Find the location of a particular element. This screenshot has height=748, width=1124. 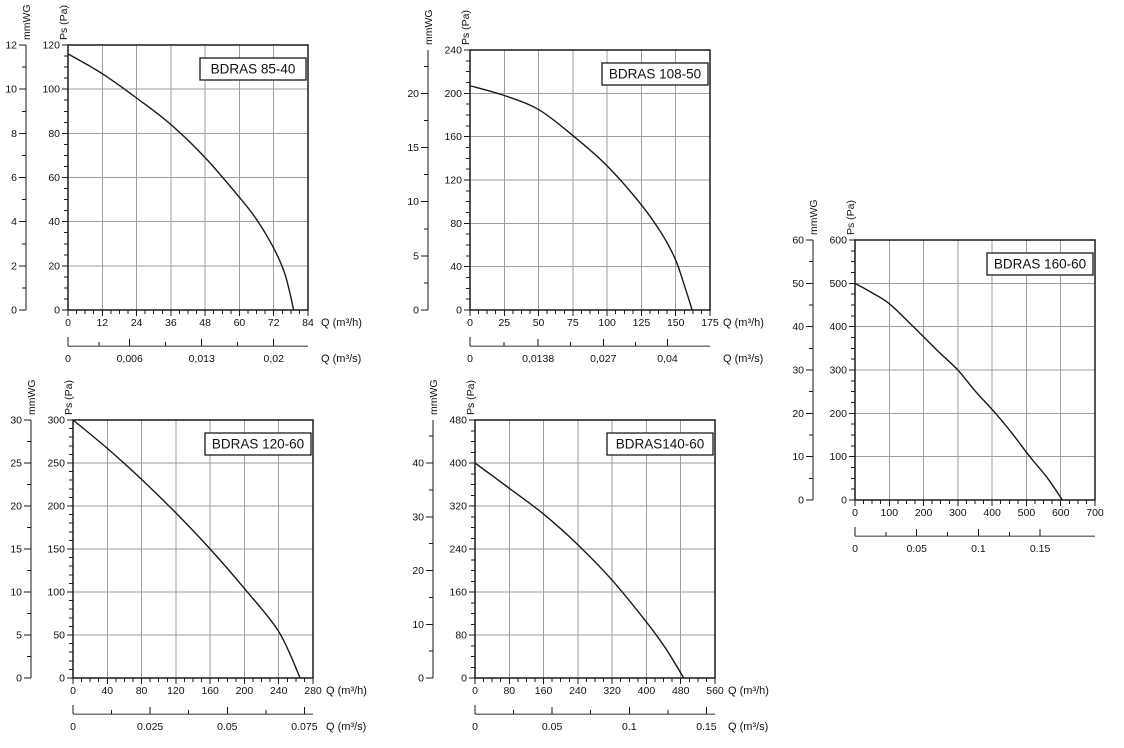

model-label-text: BDRAS 108-50 is located at coordinates (655, 74).